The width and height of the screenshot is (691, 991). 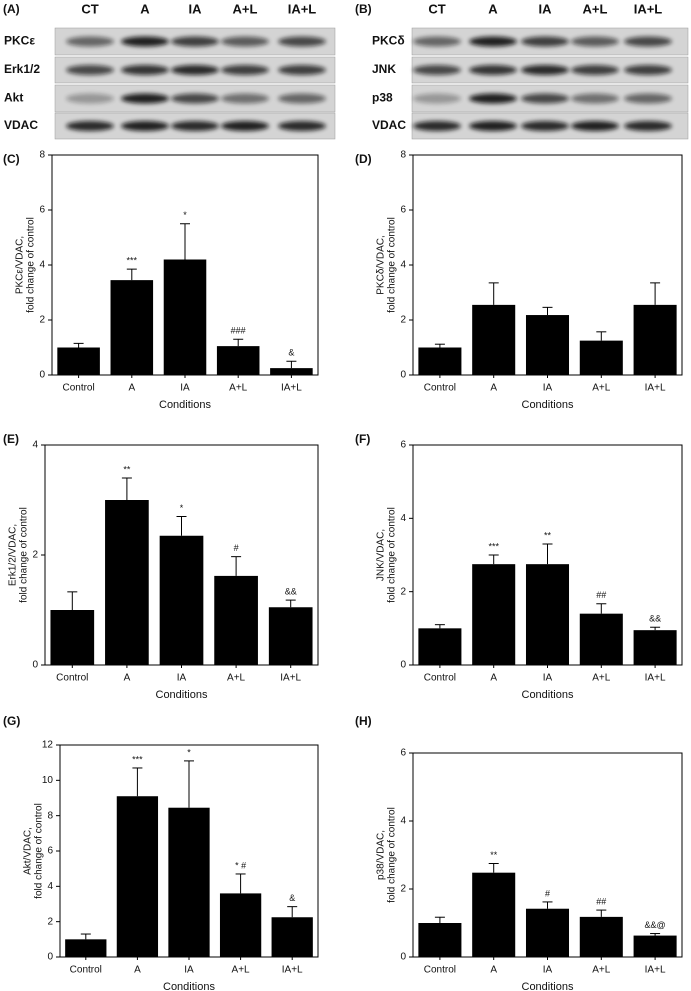 I want to click on significance-label: ***, so click(x=137, y=759).